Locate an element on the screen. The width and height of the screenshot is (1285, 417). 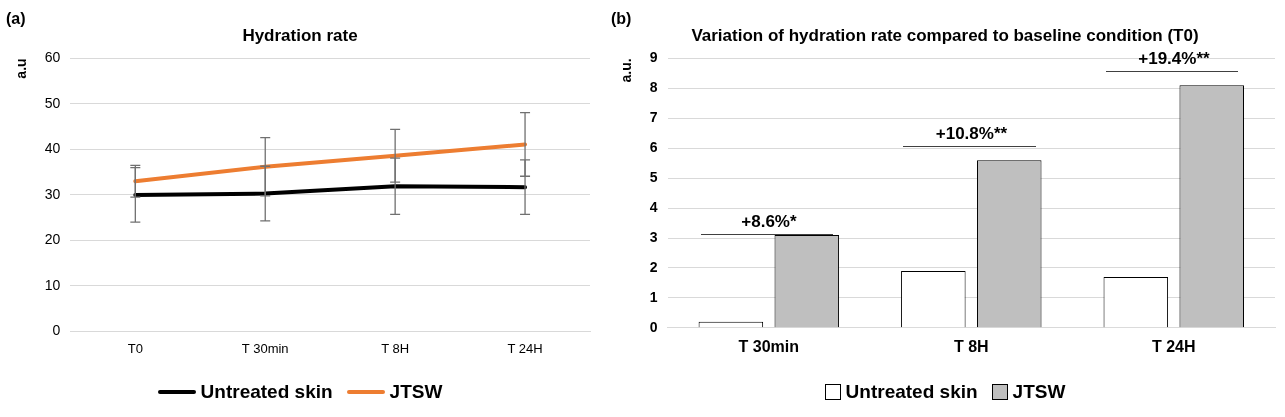
y-tick-label: 30 is located at coordinates (52, 193).